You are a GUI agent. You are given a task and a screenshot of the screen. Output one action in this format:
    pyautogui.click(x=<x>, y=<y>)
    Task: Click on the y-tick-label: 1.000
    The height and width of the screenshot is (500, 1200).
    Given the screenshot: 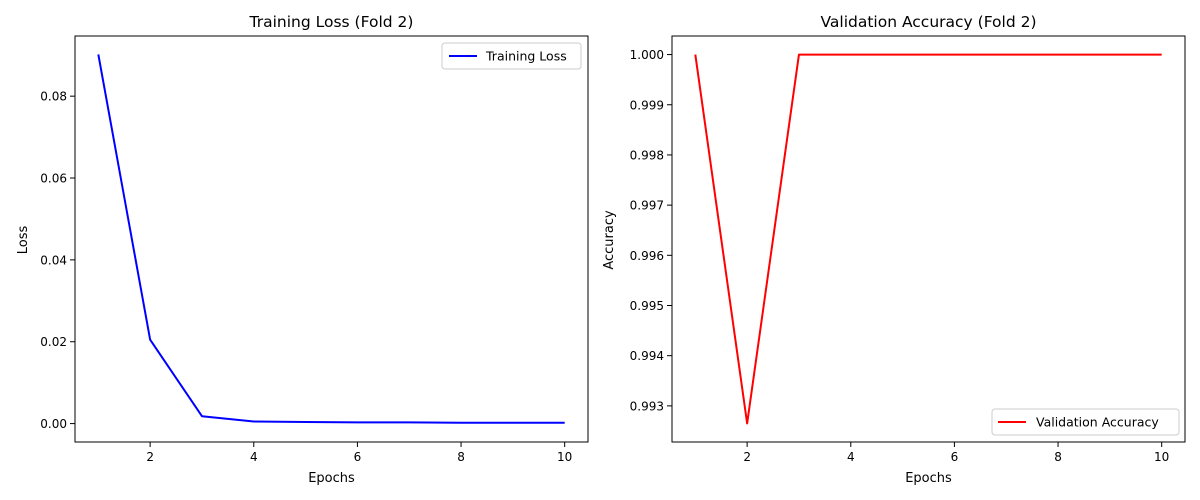 What is the action you would take?
    pyautogui.click(x=647, y=55)
    